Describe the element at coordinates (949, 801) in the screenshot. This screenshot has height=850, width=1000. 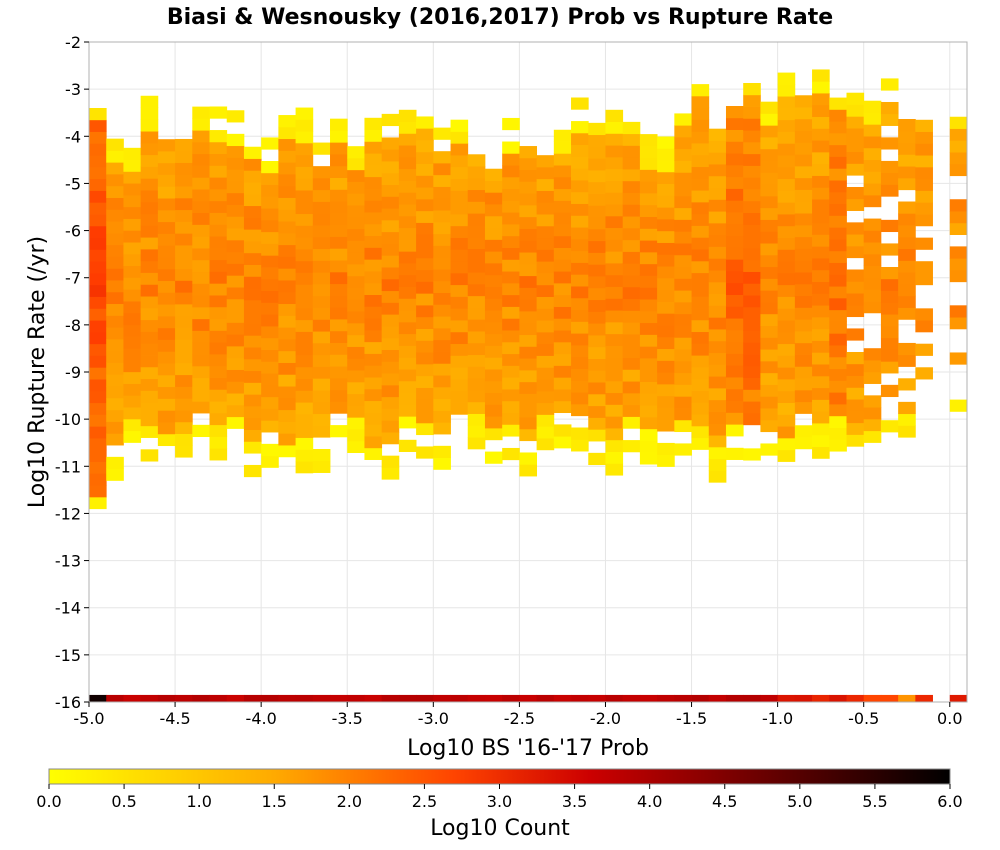
I see `colorbar-tick-label: 6.0` at that location.